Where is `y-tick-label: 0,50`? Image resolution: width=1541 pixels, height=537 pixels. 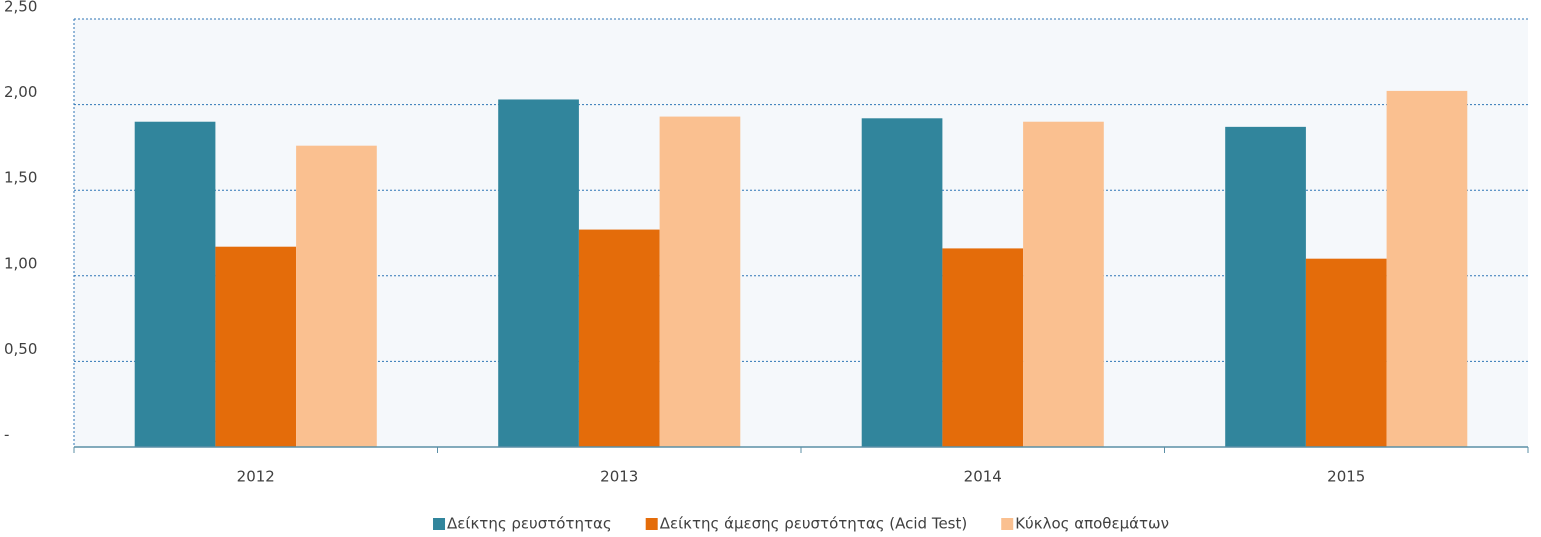 y-tick-label: 0,50 is located at coordinates (20, 349).